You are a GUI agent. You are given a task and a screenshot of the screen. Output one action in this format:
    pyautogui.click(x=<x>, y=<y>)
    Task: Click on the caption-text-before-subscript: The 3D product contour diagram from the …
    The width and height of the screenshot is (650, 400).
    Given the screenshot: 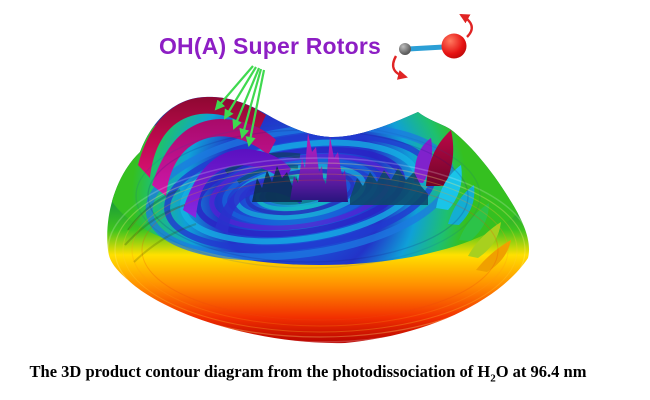 What is the action you would take?
    pyautogui.click(x=260, y=371)
    